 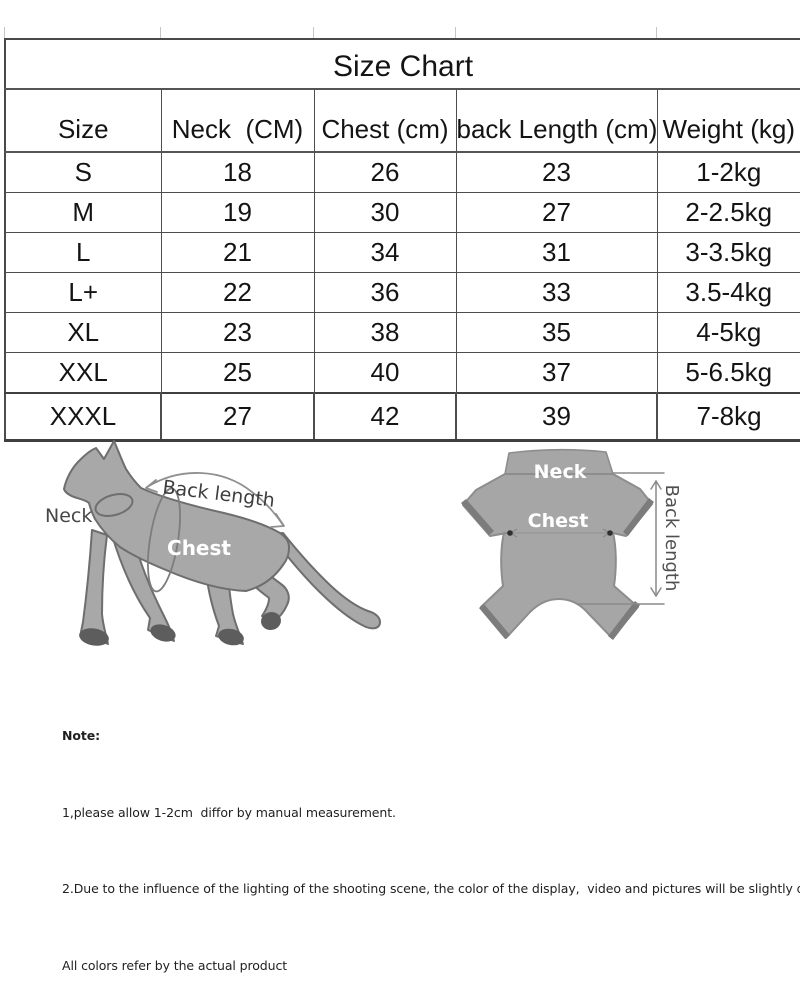 What do you see at coordinates (81, 735) in the screenshot?
I see `notes-heading: Note:` at bounding box center [81, 735].